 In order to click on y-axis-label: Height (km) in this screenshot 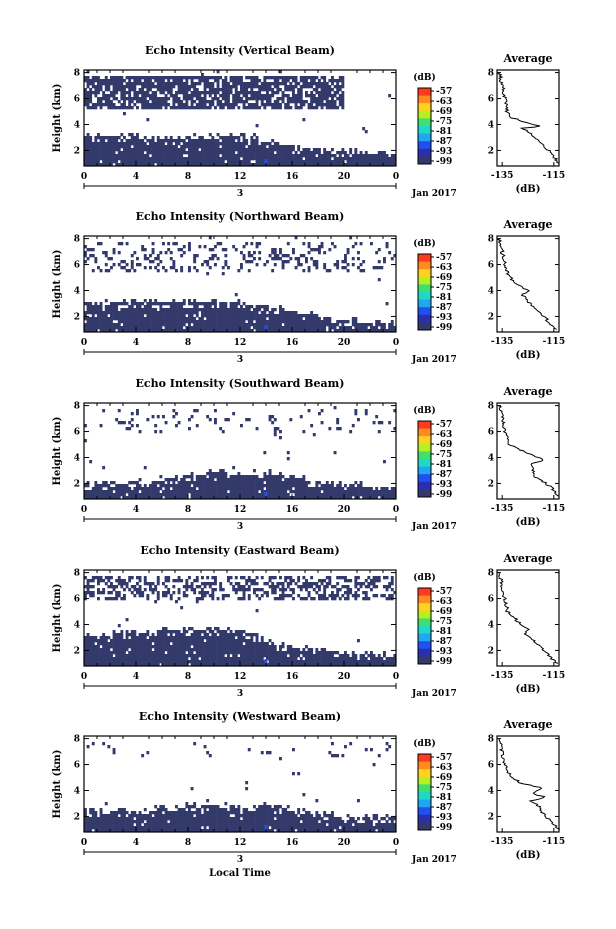, I will do `click(57, 284)`.